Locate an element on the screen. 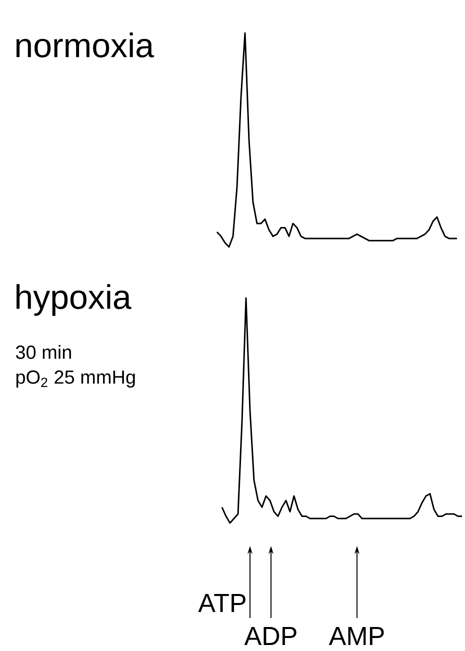 The image size is (465, 651). text: 30 min is located at coordinates (43, 352).